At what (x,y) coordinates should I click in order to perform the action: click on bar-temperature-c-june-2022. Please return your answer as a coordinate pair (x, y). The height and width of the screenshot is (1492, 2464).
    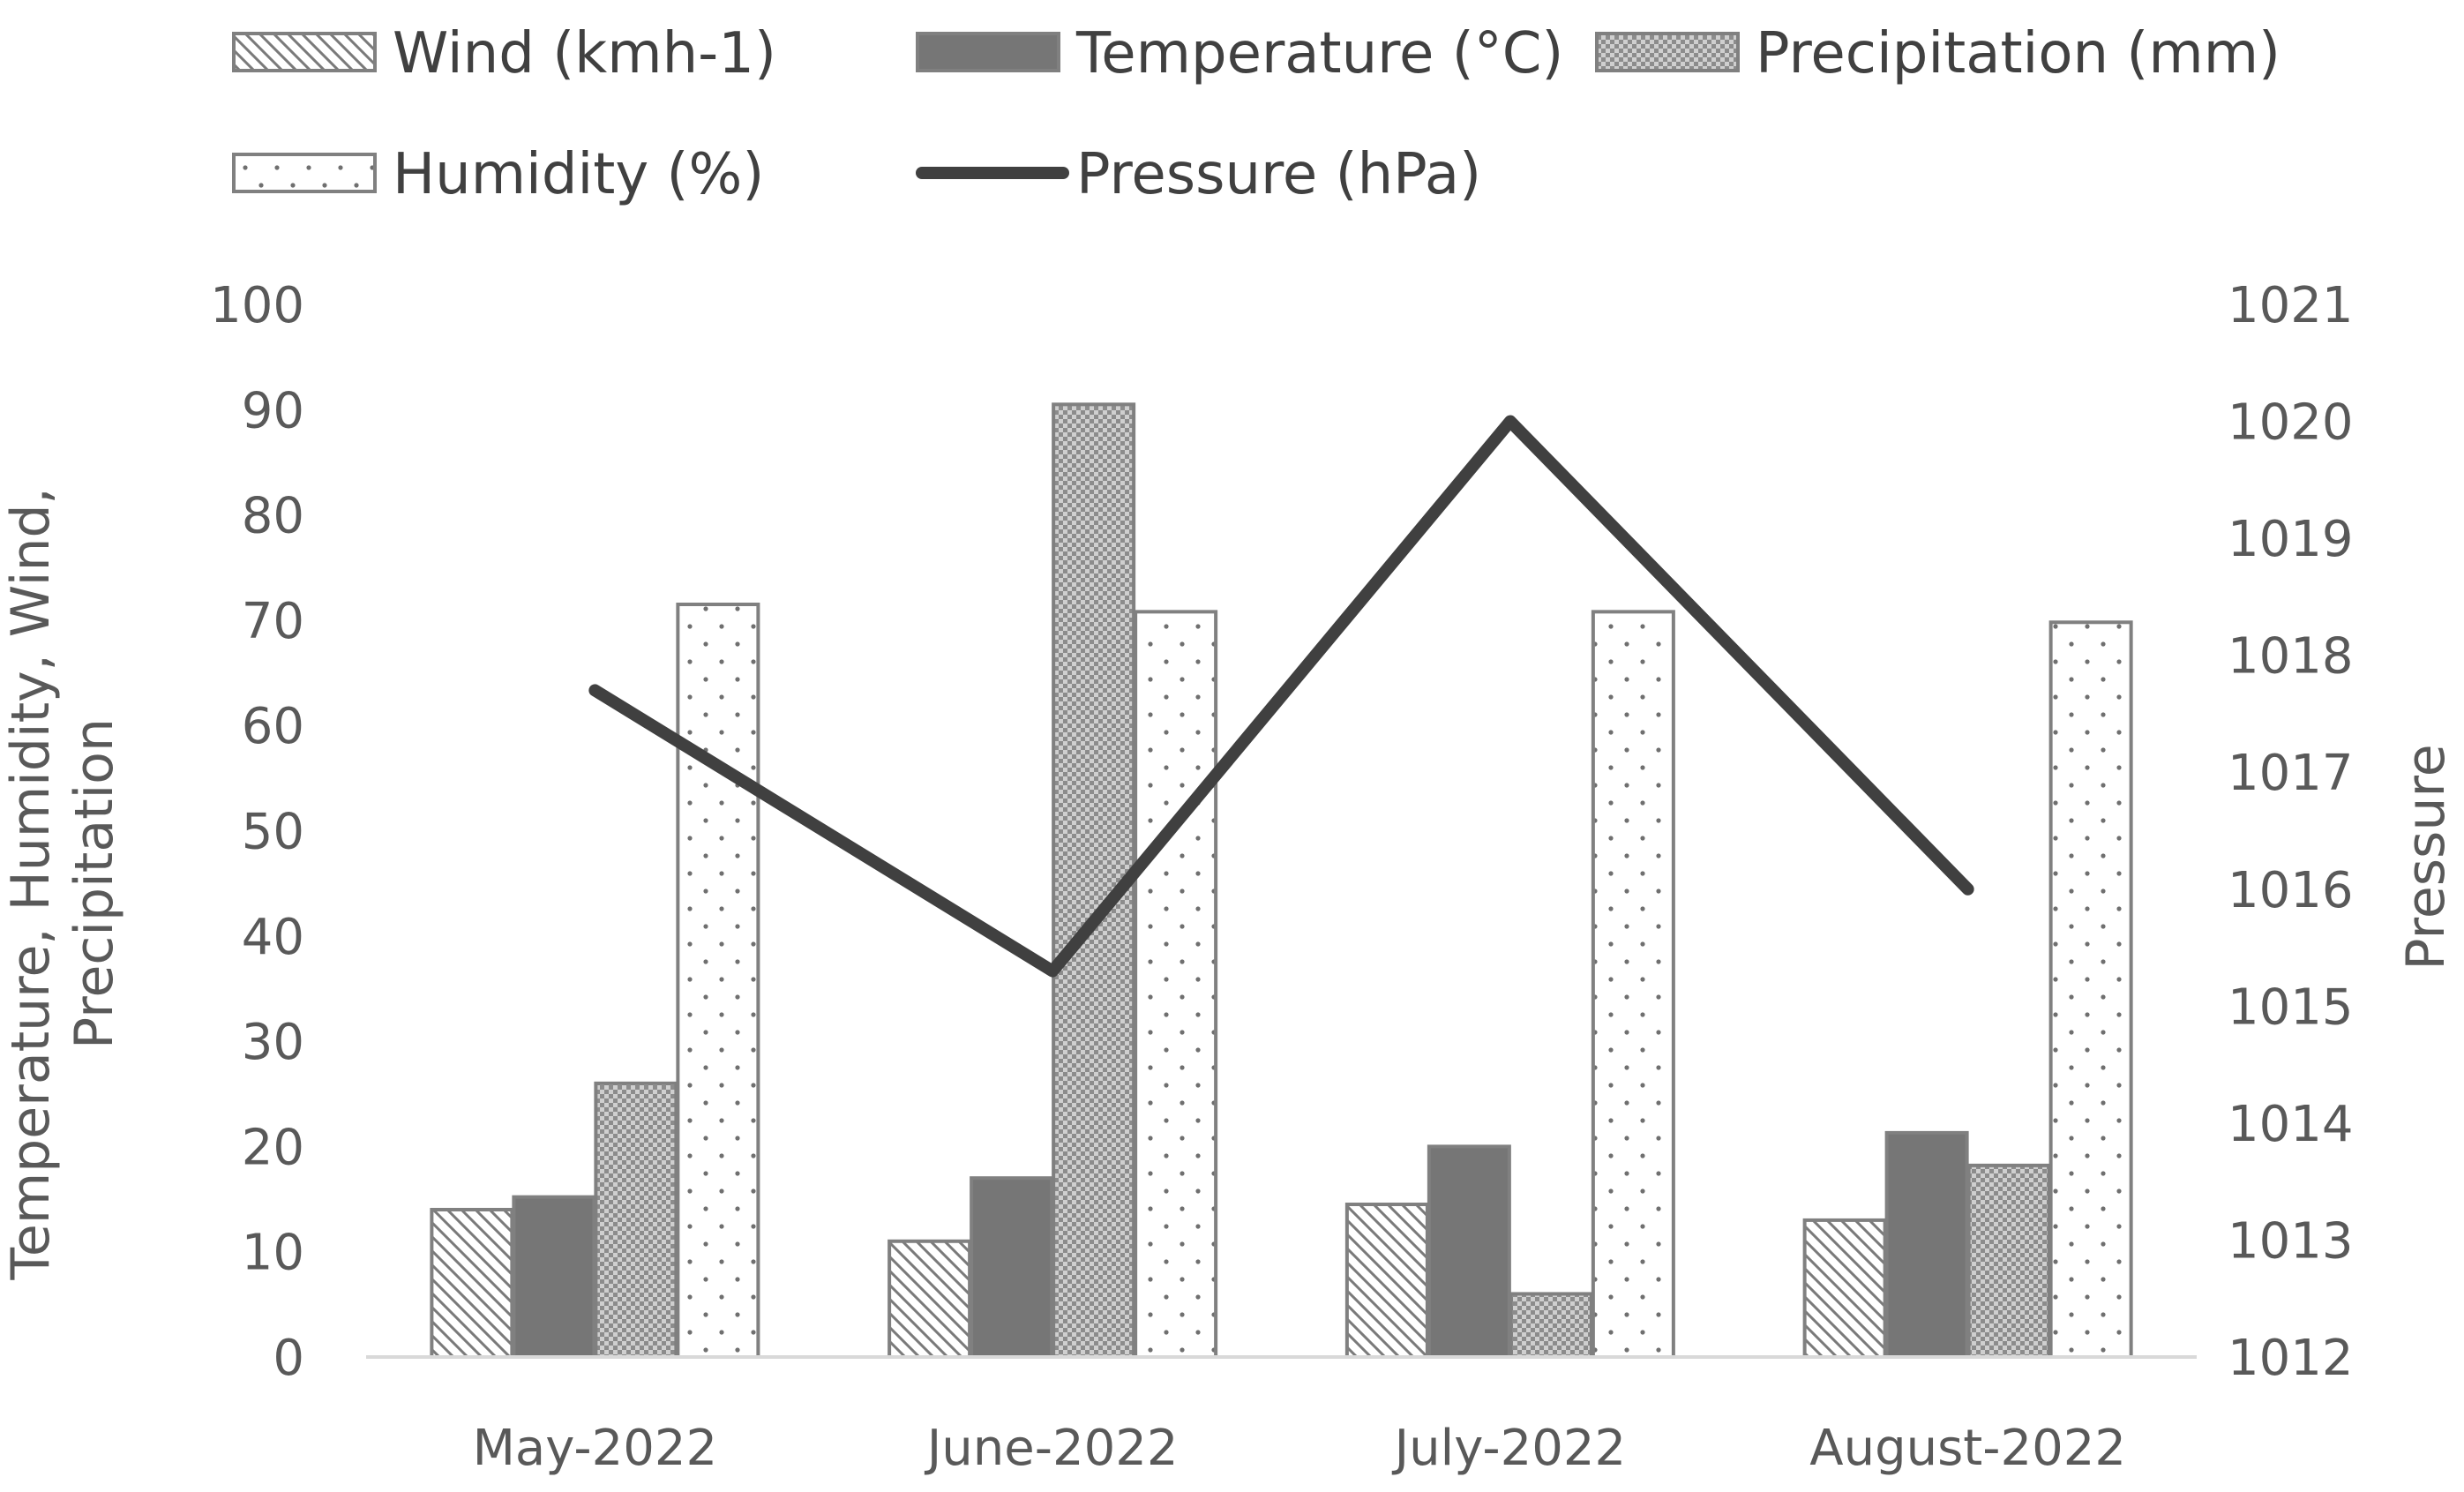
    Looking at the image, I should click on (1012, 1267).